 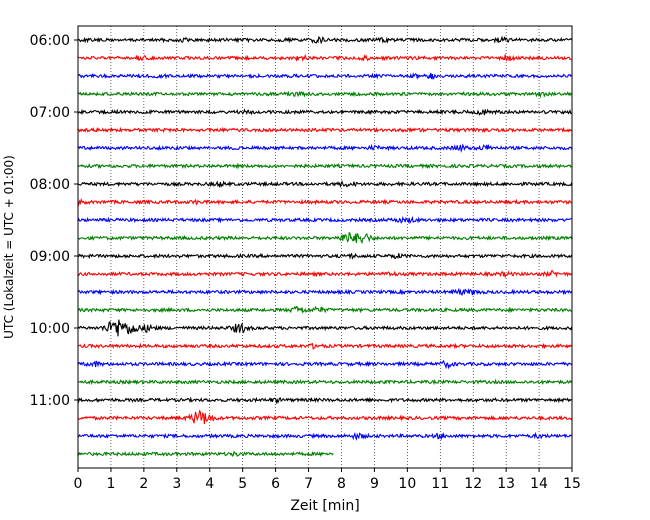 I want to click on x-tick-label: 8, so click(x=341, y=484).